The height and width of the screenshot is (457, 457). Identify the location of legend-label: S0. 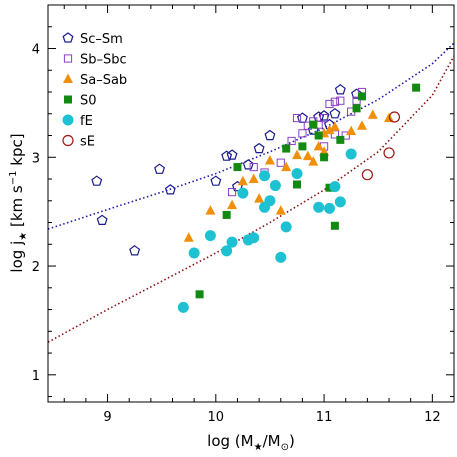
(88, 101).